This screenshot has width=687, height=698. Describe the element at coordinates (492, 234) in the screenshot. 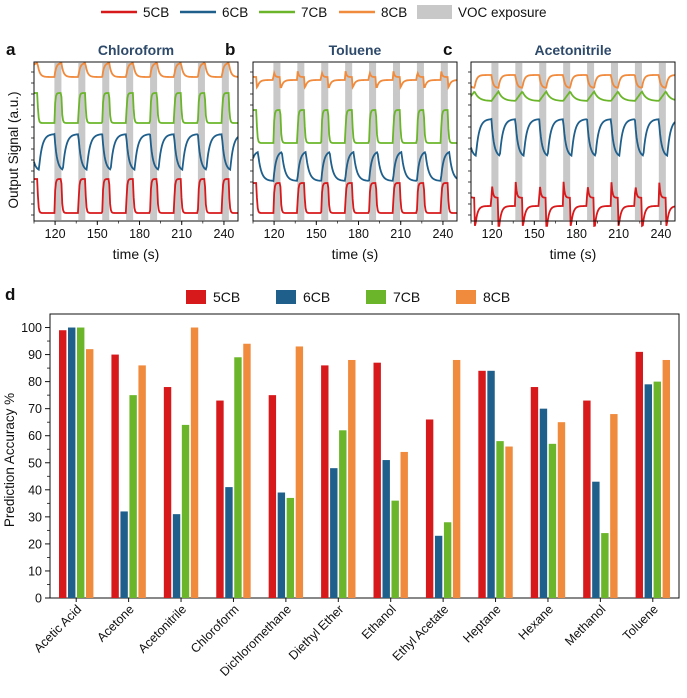

I see `x-tick-label: 120` at that location.